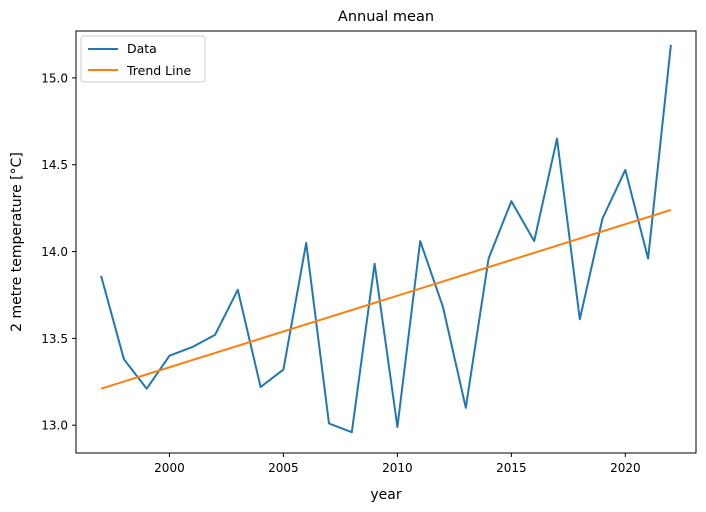 This screenshot has width=706, height=512. I want to click on chart-title: Annual mean, so click(386, 17).